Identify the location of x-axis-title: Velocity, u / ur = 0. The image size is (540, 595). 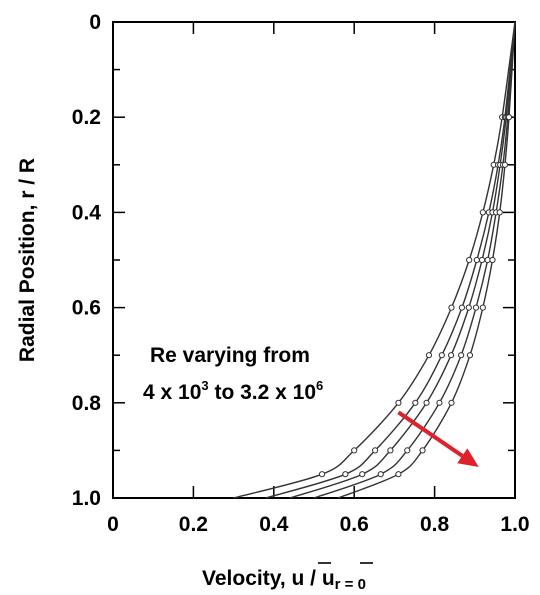
(284, 580).